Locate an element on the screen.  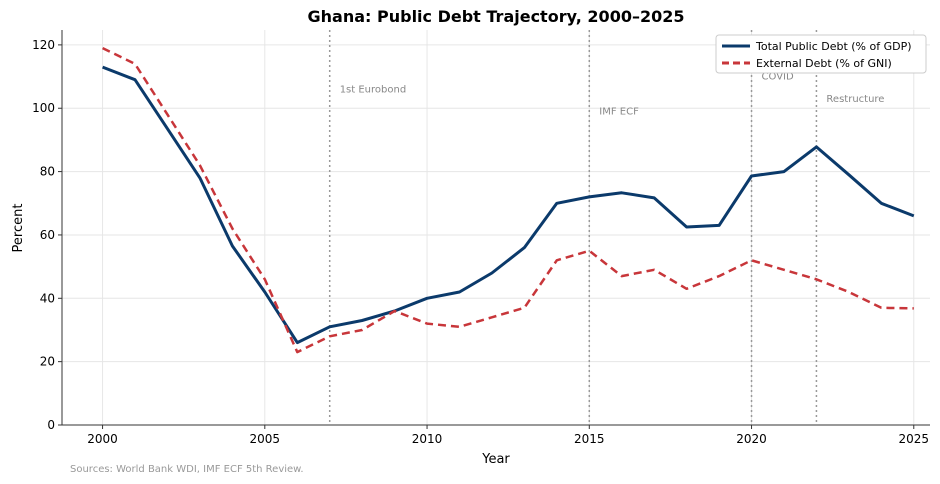
legend-label-external-debt: External Debt (% of GNI) is located at coordinates (824, 63).